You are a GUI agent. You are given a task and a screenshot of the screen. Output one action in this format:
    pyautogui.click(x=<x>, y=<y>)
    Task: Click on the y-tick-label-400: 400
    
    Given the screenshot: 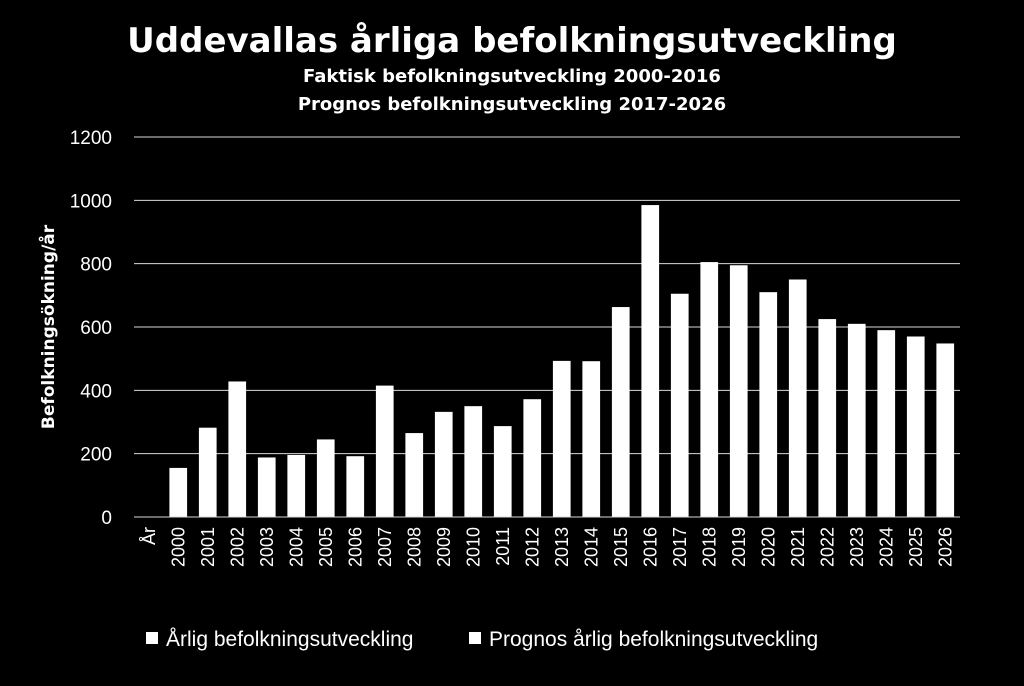 What is the action you would take?
    pyautogui.click(x=96, y=391)
    